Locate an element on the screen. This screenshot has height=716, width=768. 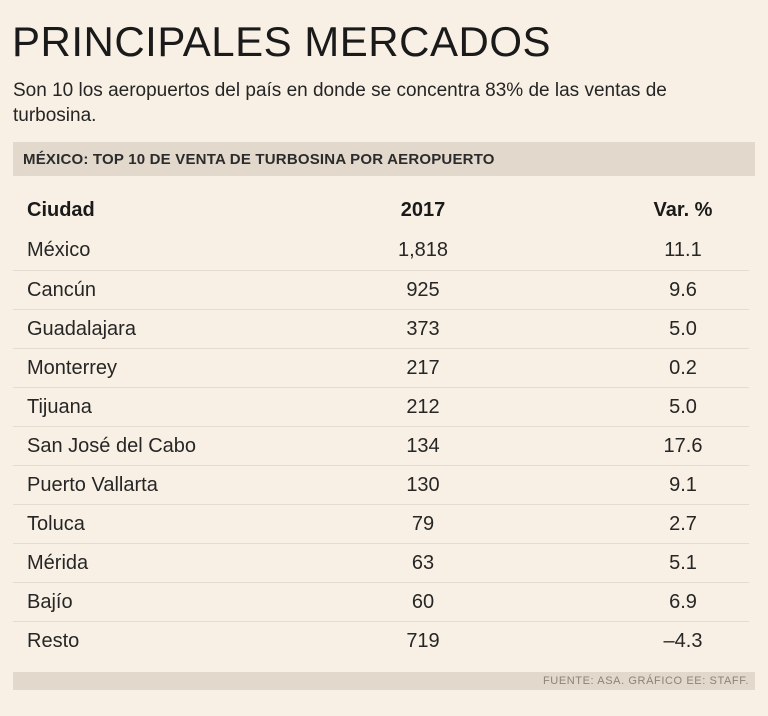
cell-2017: 373 is located at coordinates (423, 328).